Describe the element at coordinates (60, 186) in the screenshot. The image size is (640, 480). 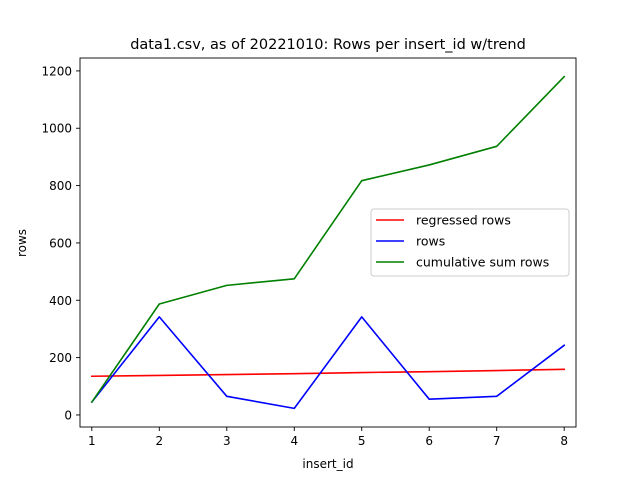
I see `y-tick-label: 800` at that location.